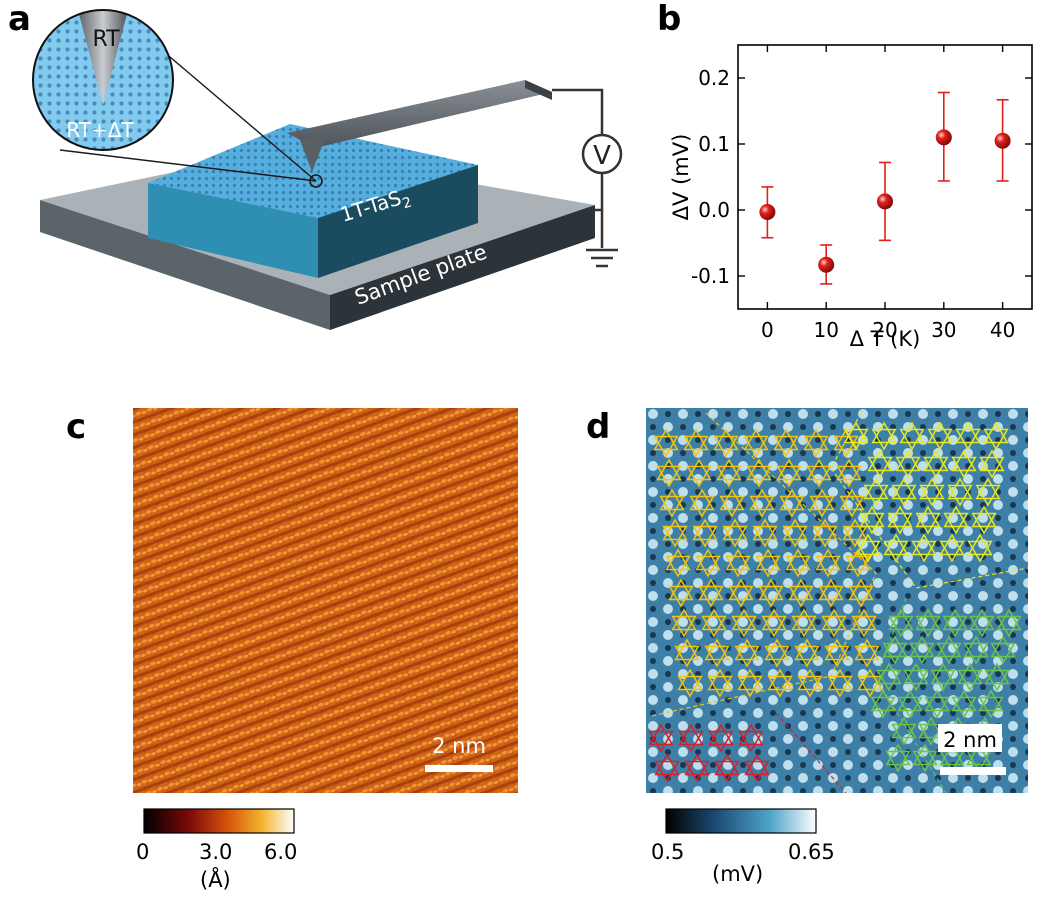 The width and height of the screenshot is (1038, 900). I want to click on y-axis-ticks: -0.1 0.0 0.1 0.2, so click(861, 177).